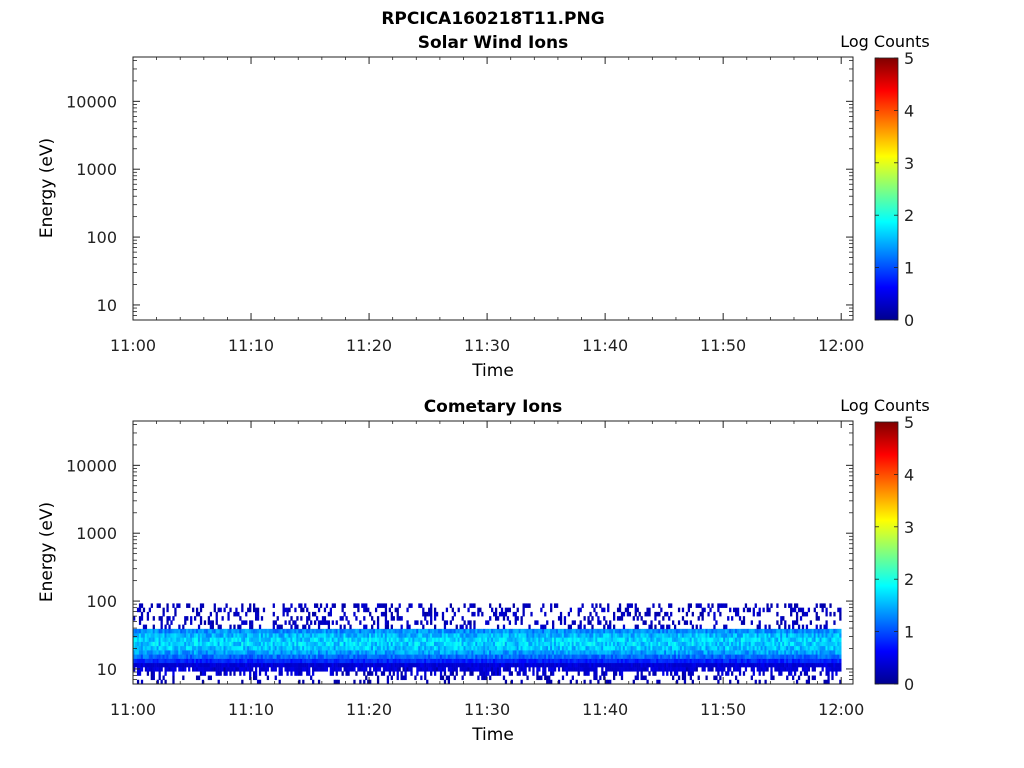  What do you see at coordinates (47, 552) in the screenshot?
I see `y-axis-label: Energy (eV)` at bounding box center [47, 552].